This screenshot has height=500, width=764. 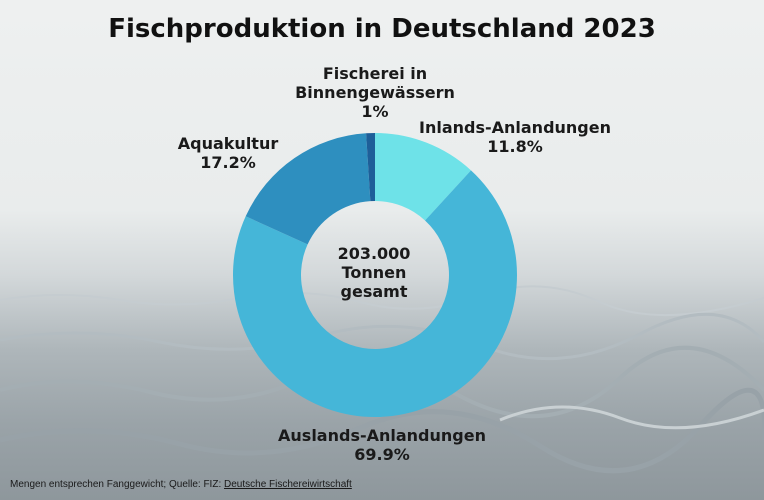 I want to click on slice-aquakultur, so click(x=308, y=189).